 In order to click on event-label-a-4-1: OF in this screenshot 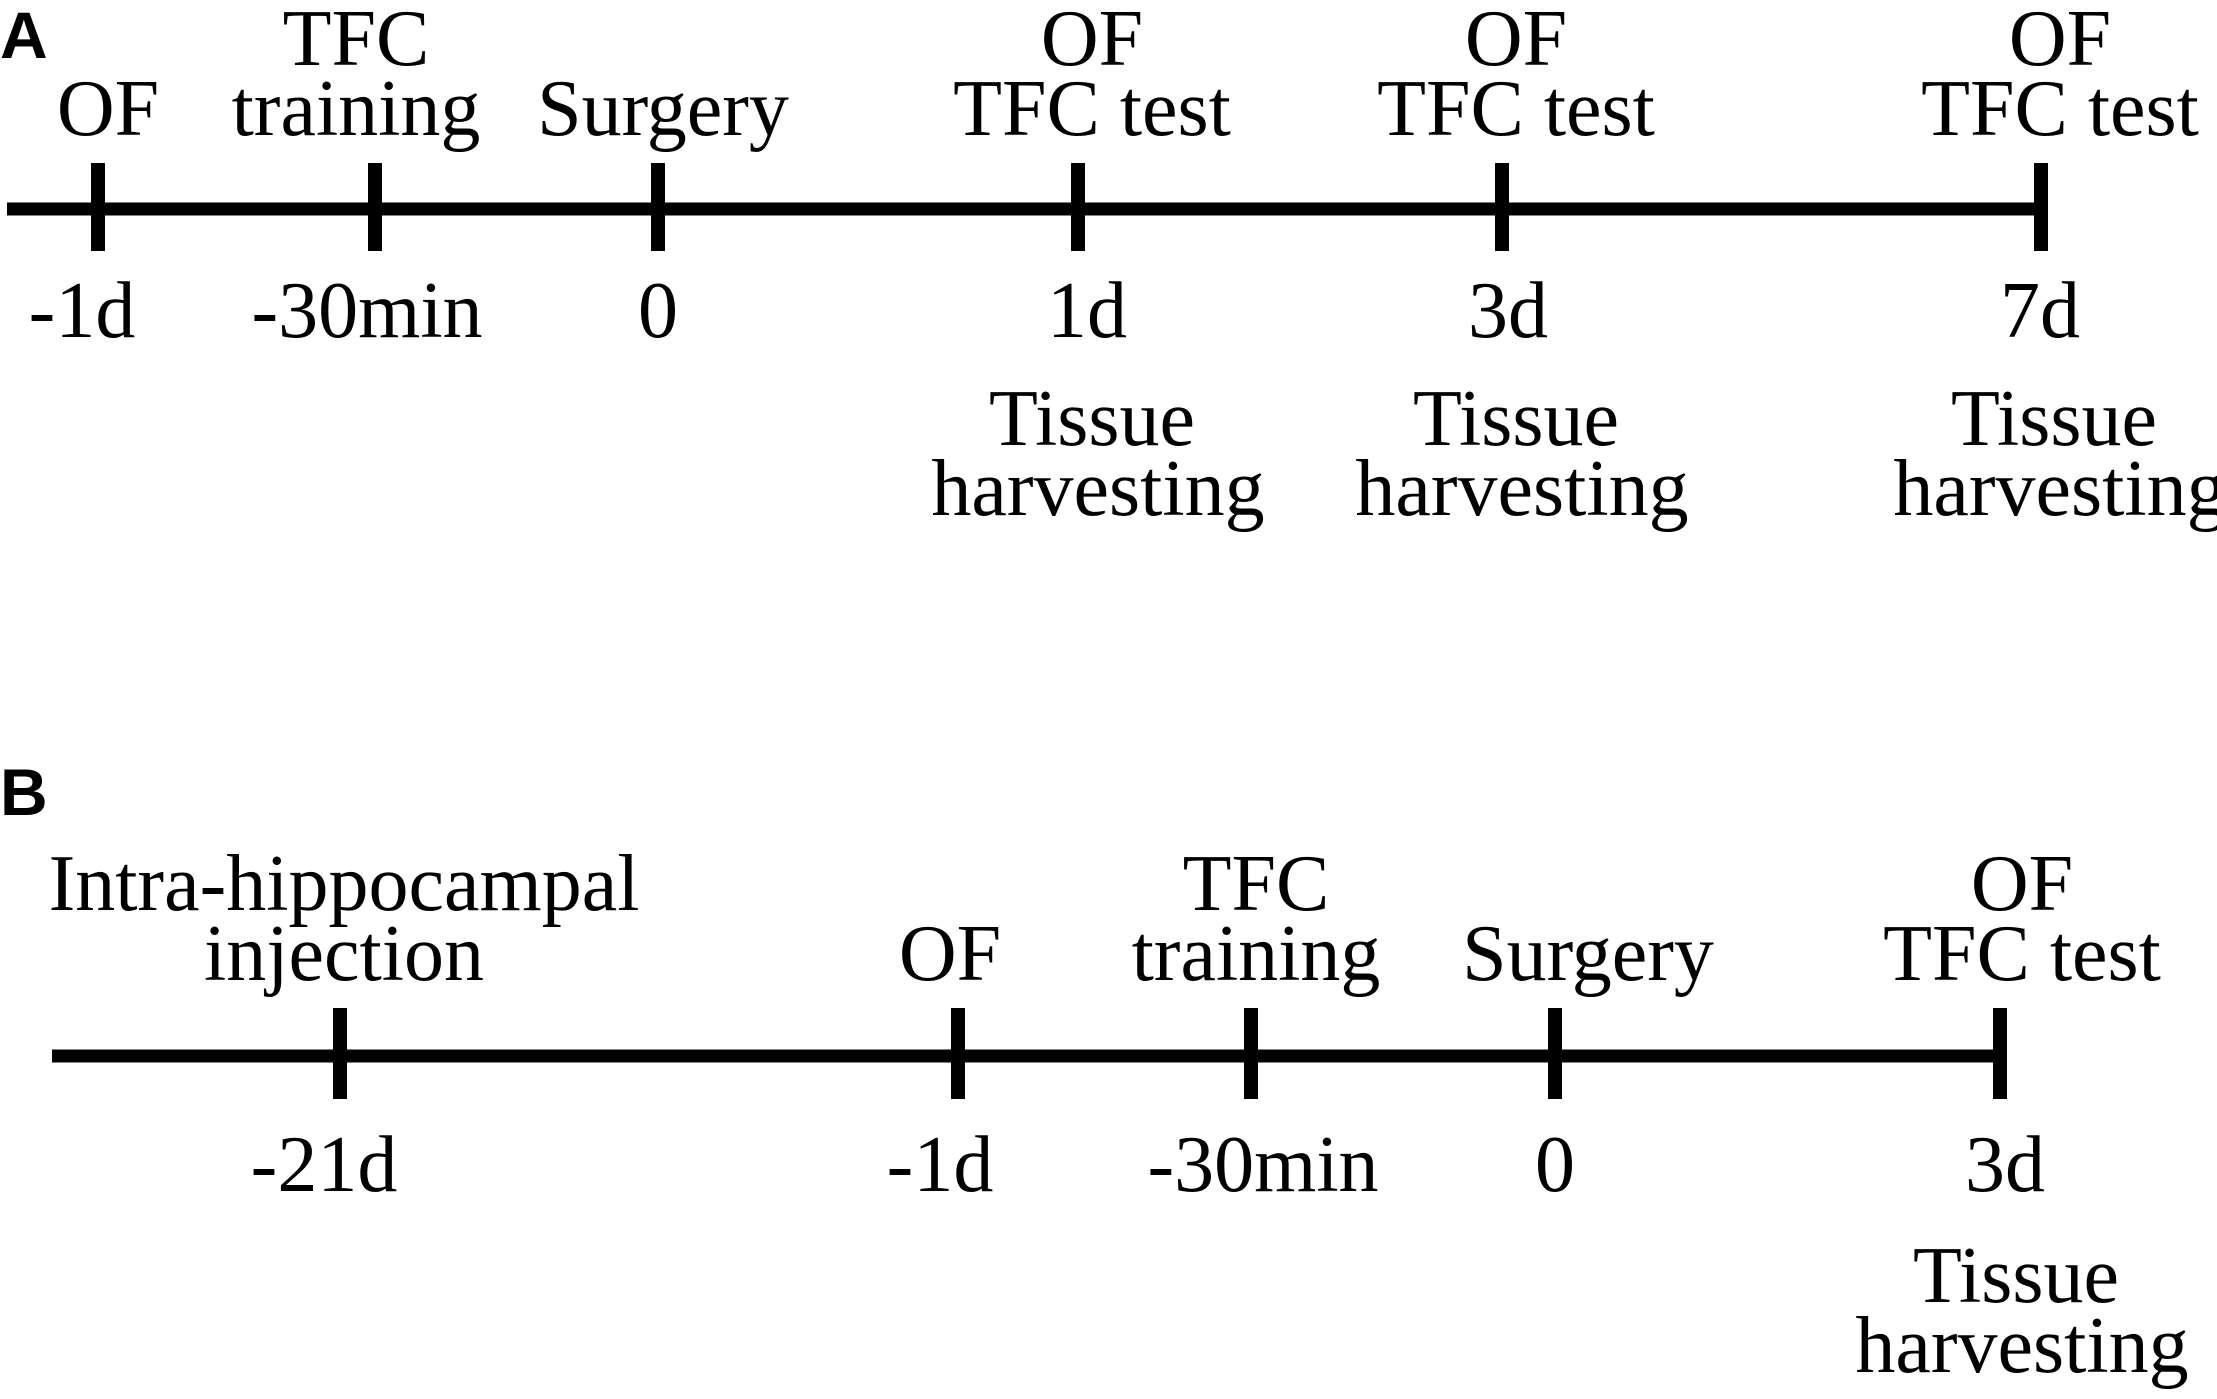, I will do `click(1092, 41)`.